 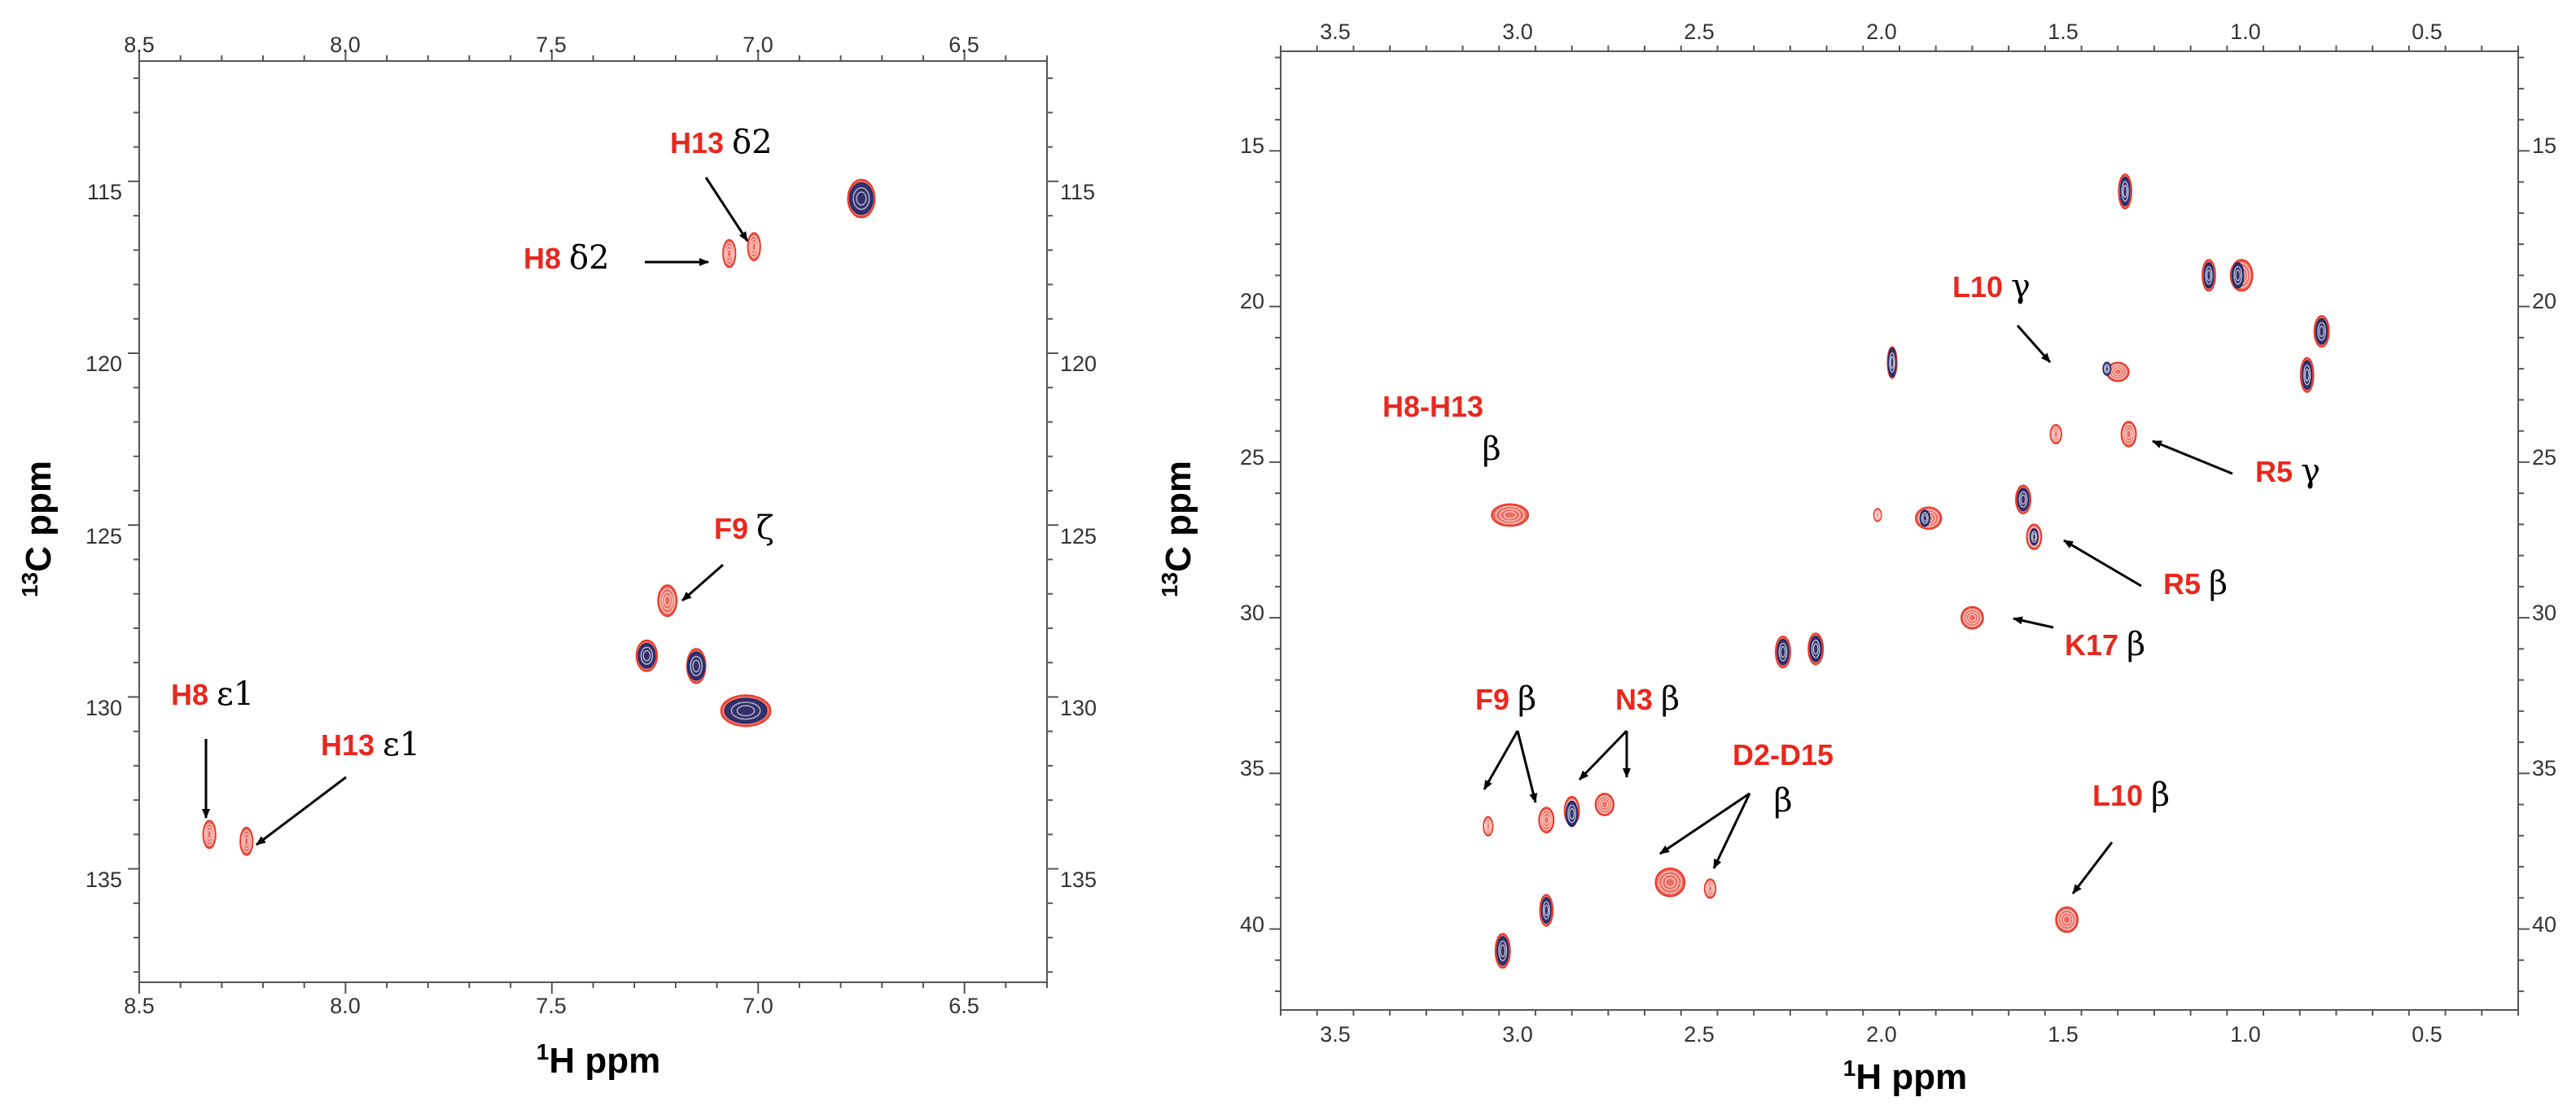 I want to click on y-tick-label-left: 130, so click(x=103, y=708).